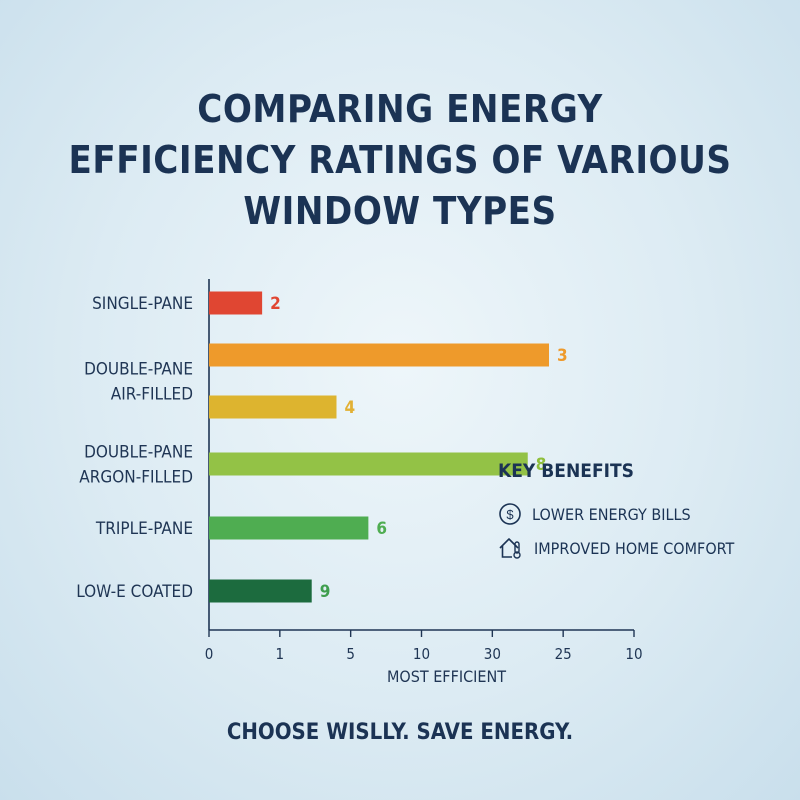 The width and height of the screenshot is (800, 800). I want to click on legend-item-improved-home-comfort: IMPROVED HOME COMFORT, so click(643, 548).